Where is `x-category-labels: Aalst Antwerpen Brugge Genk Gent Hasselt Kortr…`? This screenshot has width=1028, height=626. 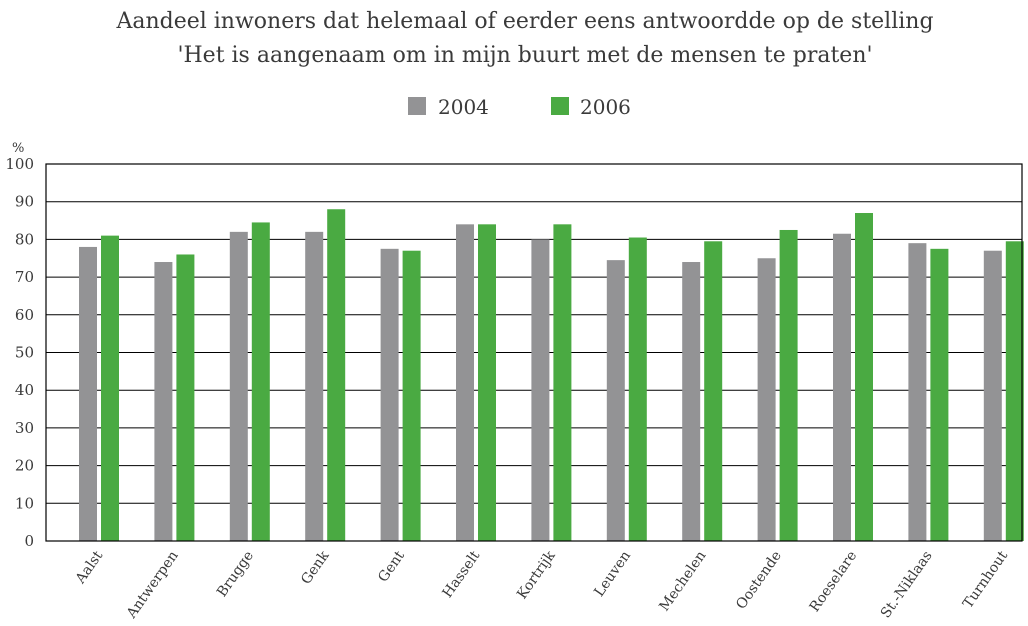 x-category-labels: Aalst Antwerpen Brugge Genk Gent Hasselt Kortr… is located at coordinates (541, 585).